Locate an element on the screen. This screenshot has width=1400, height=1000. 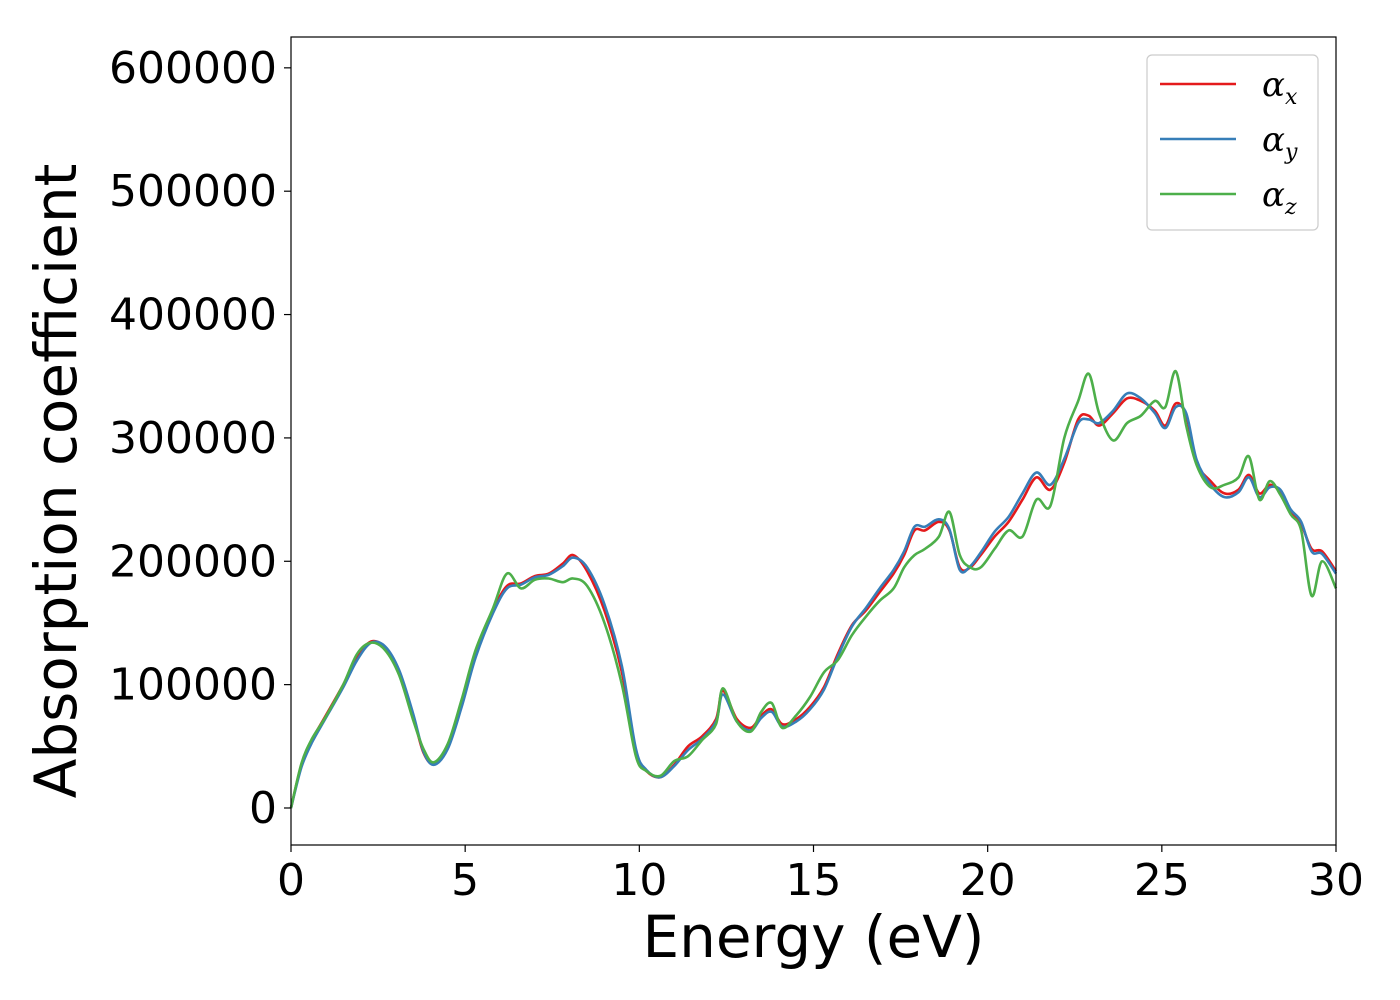
y-tick-label: 500000 is located at coordinates (193, 191).